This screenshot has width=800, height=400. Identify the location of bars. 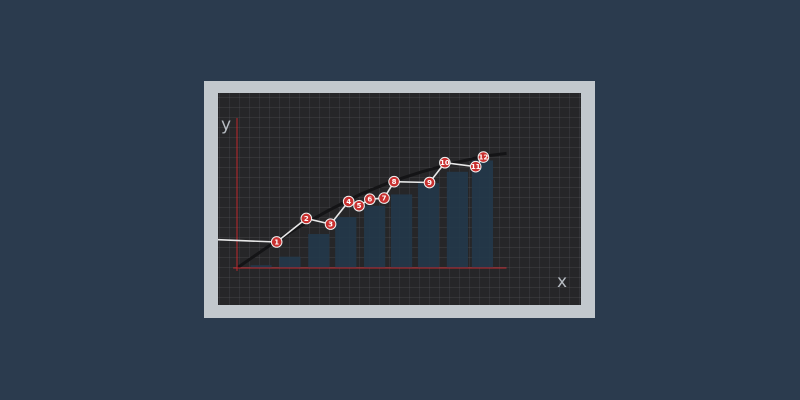
(372, 214).